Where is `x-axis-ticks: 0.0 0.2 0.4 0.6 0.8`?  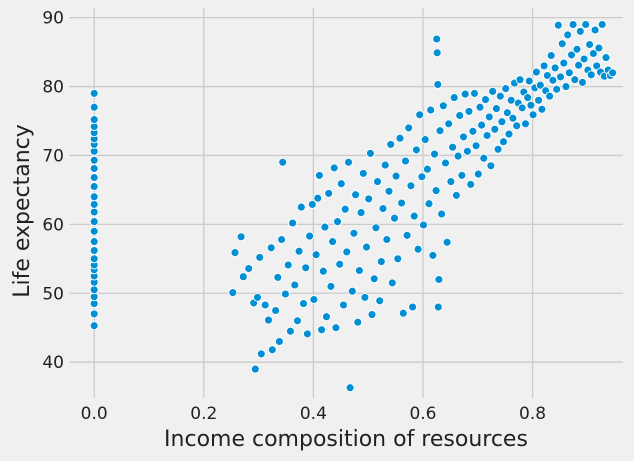
x-axis-ticks: 0.0 0.2 0.4 0.6 0.8 is located at coordinates (313, 414).